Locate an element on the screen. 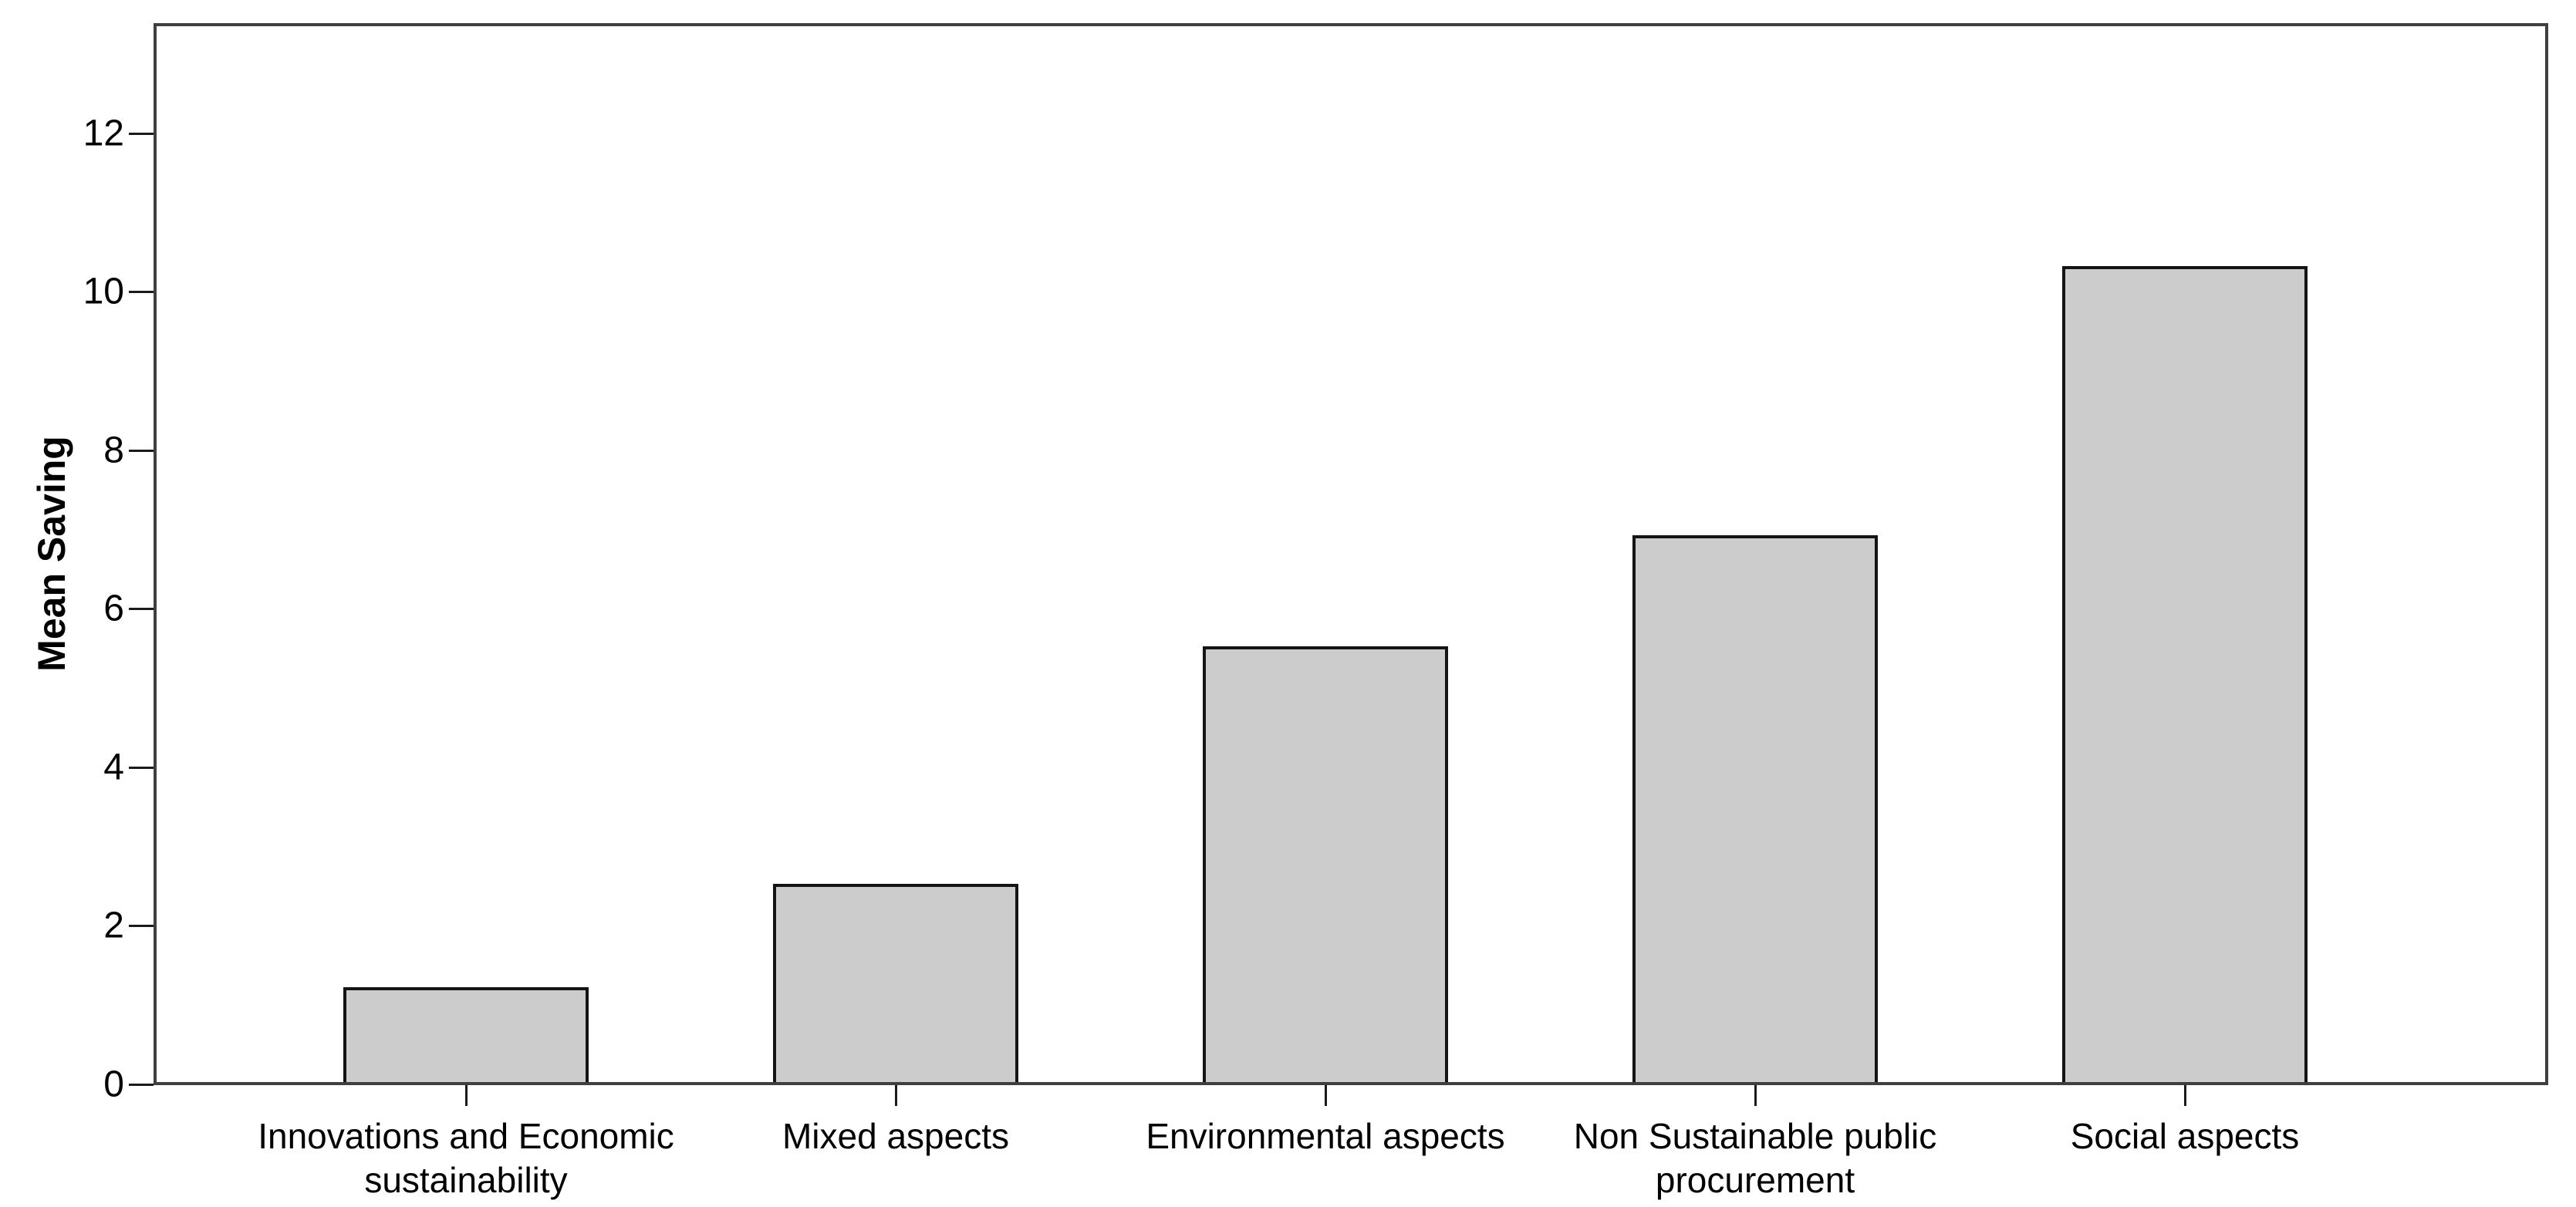 The width and height of the screenshot is (2576, 1207). y-tick-label-2: 2 is located at coordinates (113, 925).